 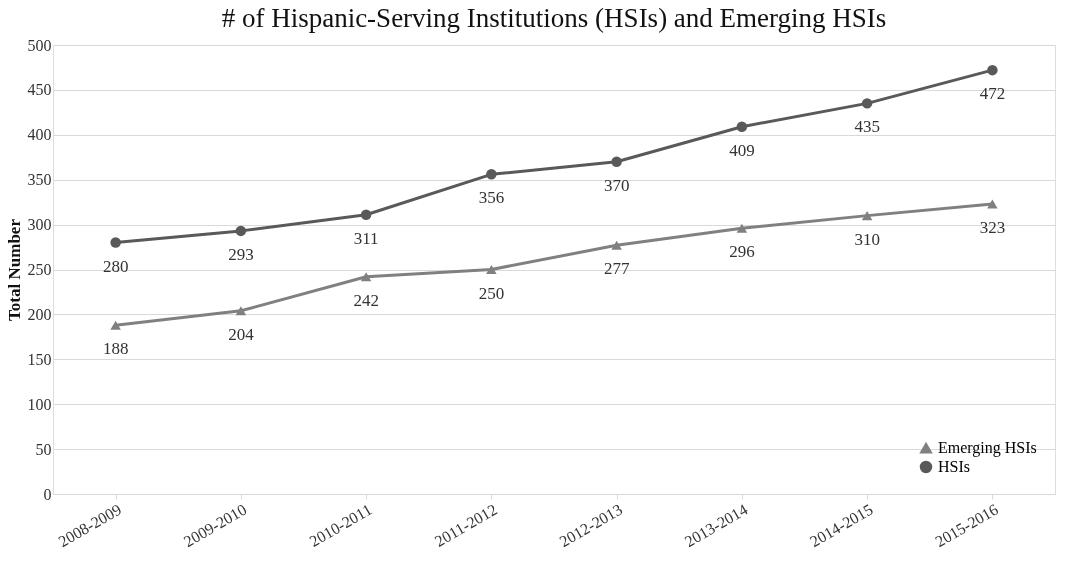 What do you see at coordinates (39, 135) in the screenshot?
I see `y-tick-label: 400` at bounding box center [39, 135].